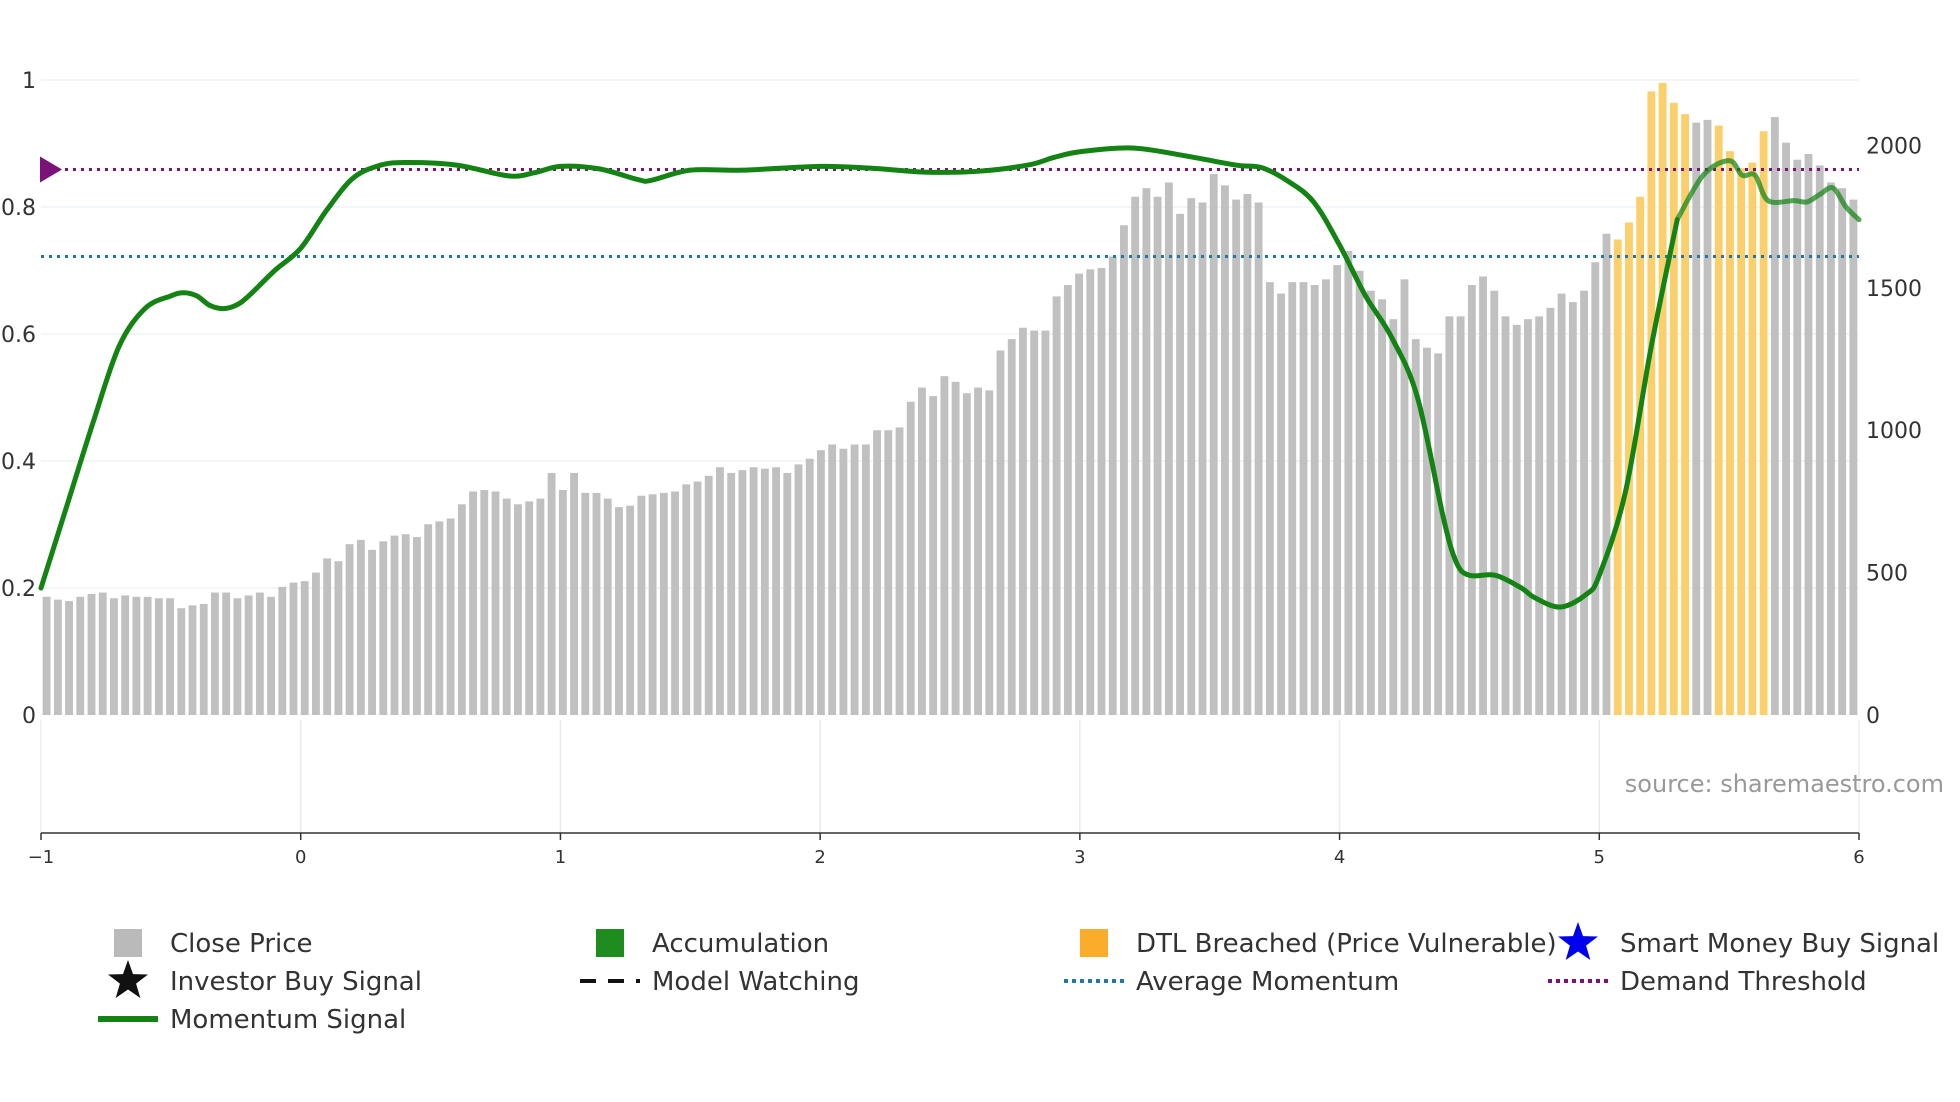 The image size is (1960, 1102). I want to click on legend-label: Demand Threshold, so click(1743, 982).